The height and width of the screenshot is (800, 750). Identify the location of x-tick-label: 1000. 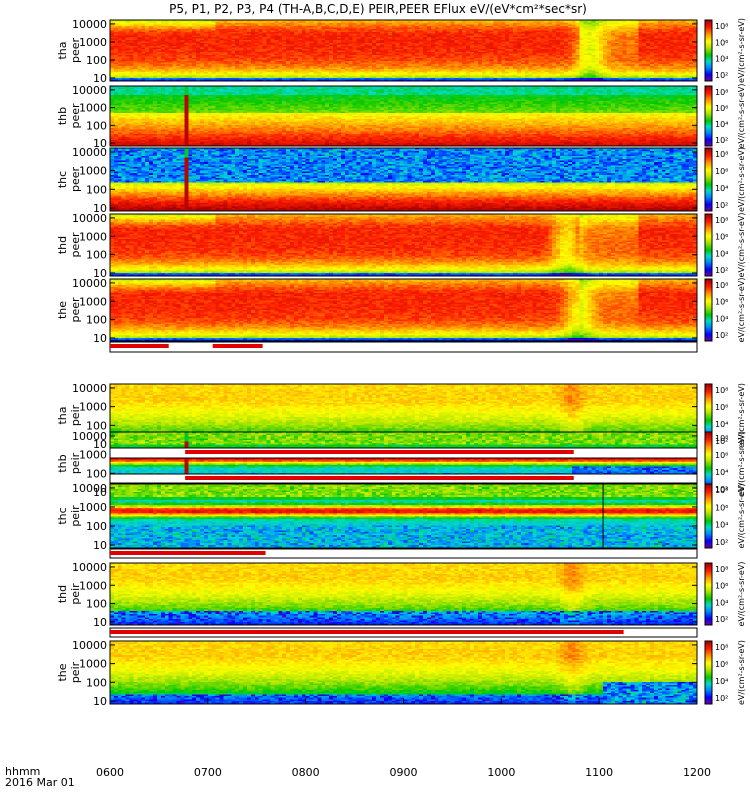
(501, 772).